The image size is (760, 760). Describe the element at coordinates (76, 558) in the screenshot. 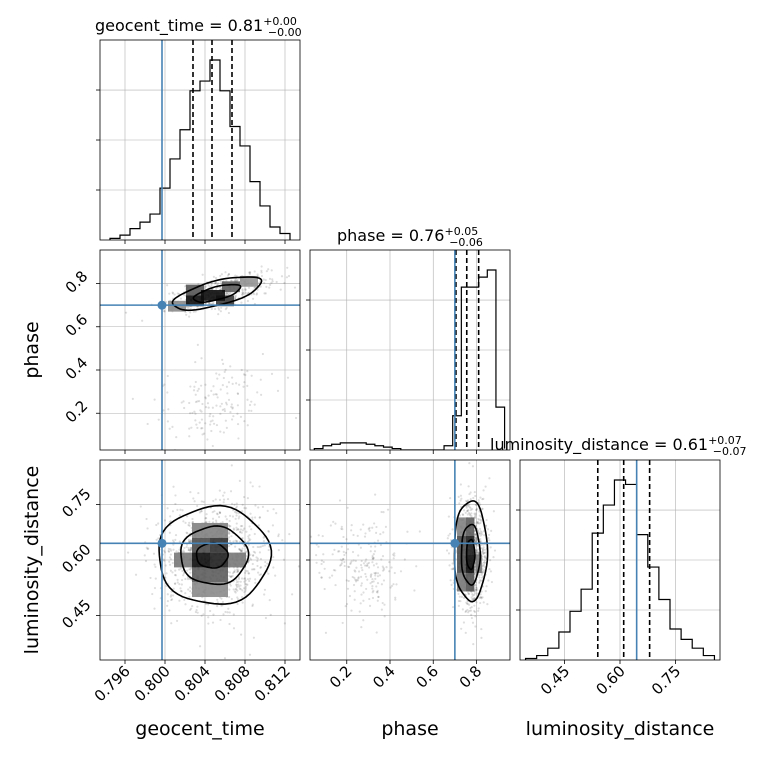

I see `y-tick-label-luminosity_distance: 0.60` at that location.